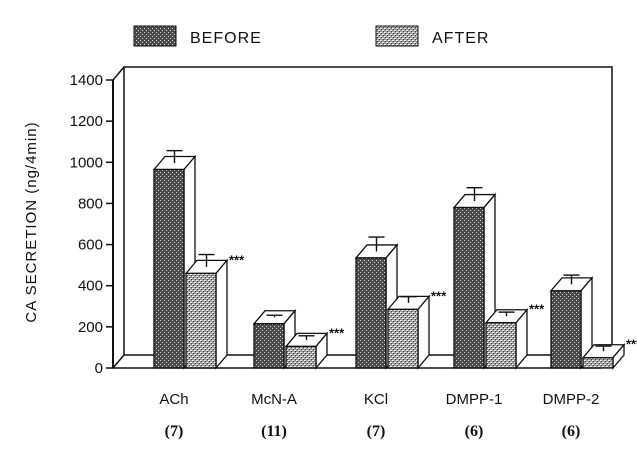 This screenshot has height=454, width=637. Describe the element at coordinates (609, 353) in the screenshot. I see `bar-after-dmpp-2: ***` at that location.